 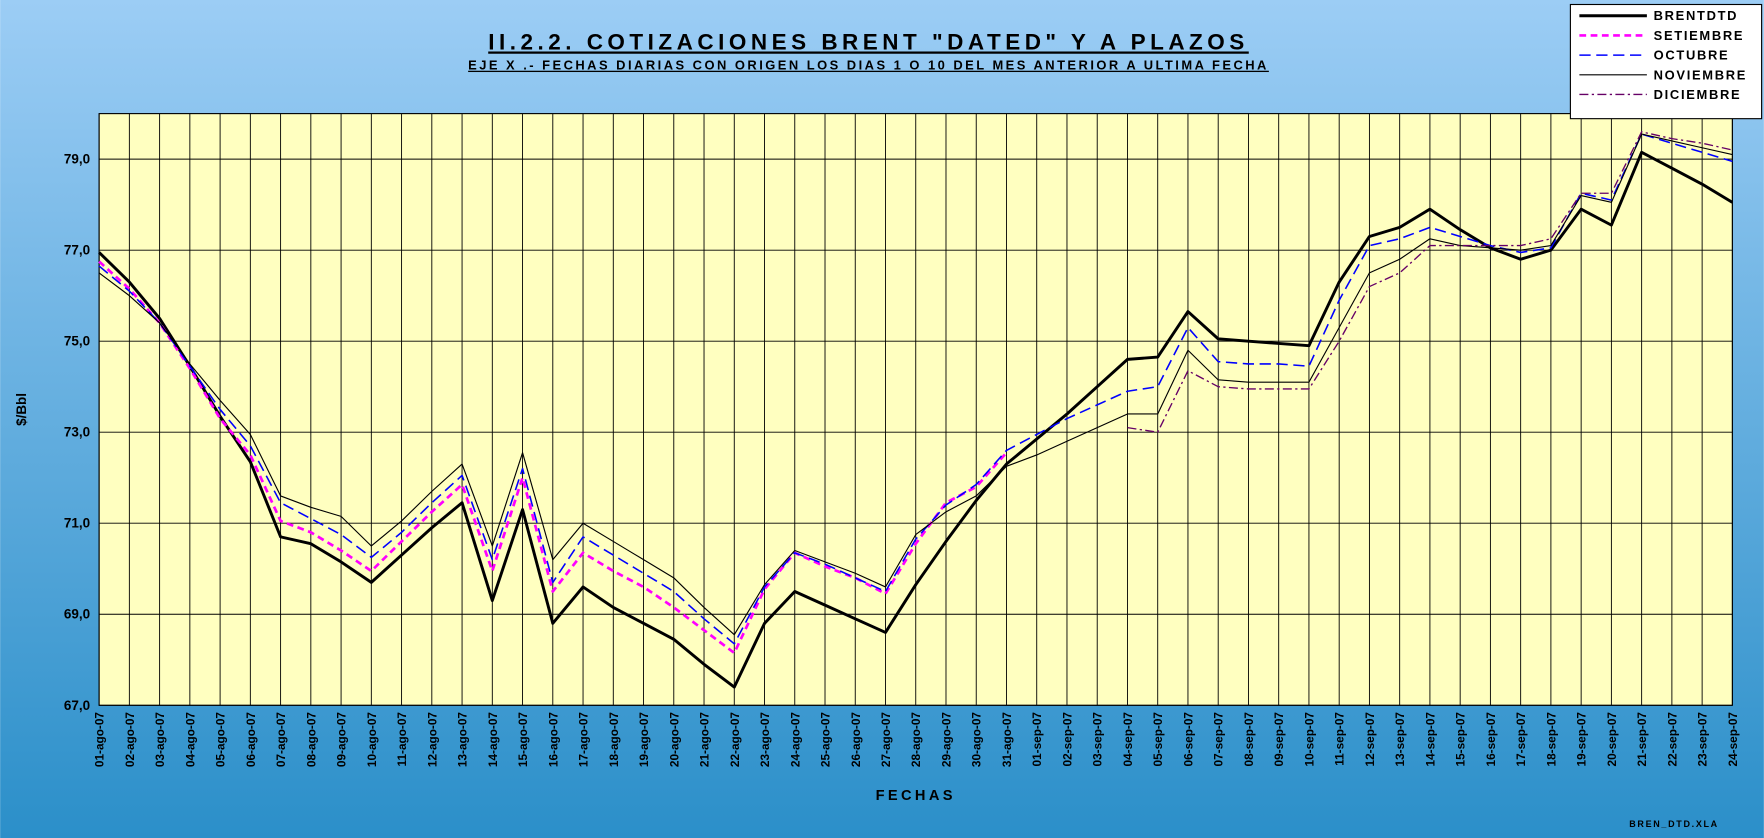 I want to click on y-tick-label: 73,0, so click(x=77, y=432).